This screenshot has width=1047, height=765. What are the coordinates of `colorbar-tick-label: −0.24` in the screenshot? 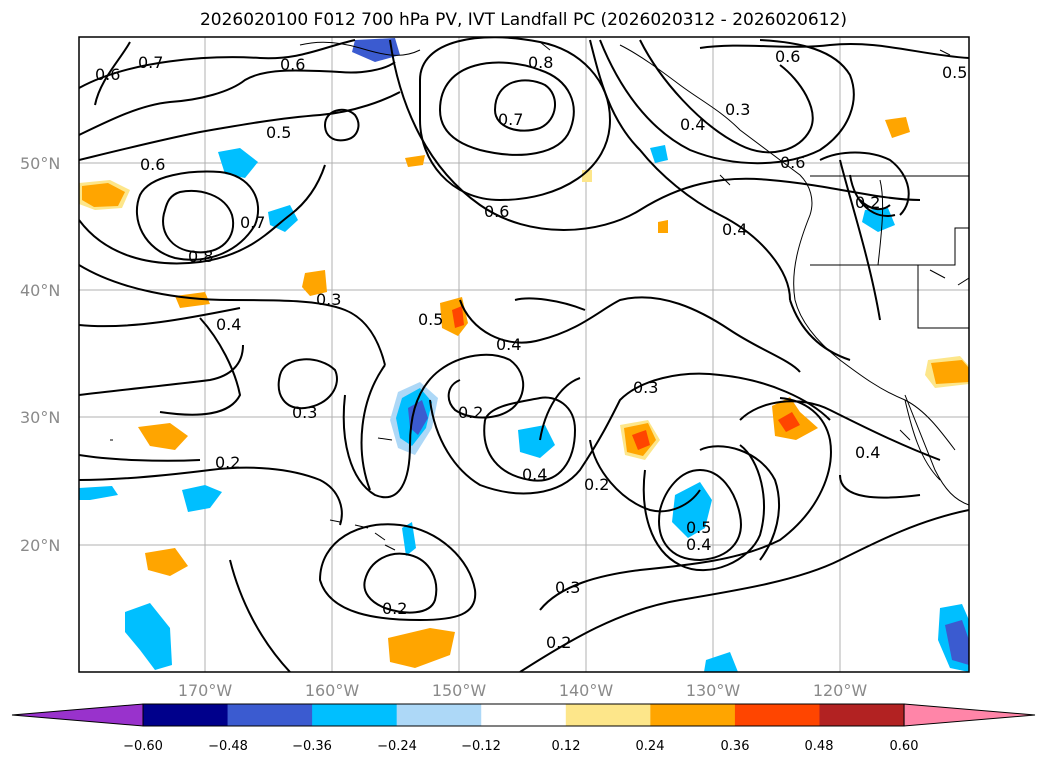 It's located at (397, 746).